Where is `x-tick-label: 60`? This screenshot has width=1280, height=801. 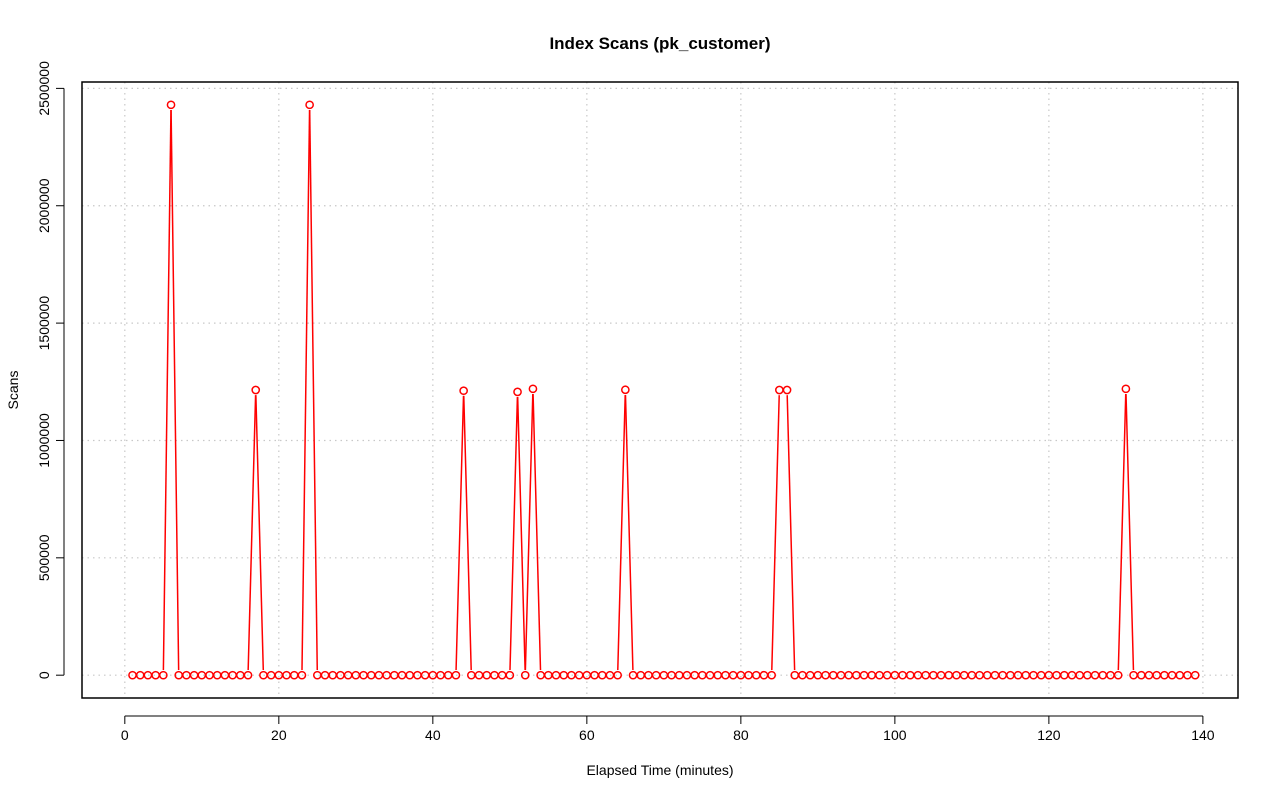 x-tick-label: 60 is located at coordinates (587, 735).